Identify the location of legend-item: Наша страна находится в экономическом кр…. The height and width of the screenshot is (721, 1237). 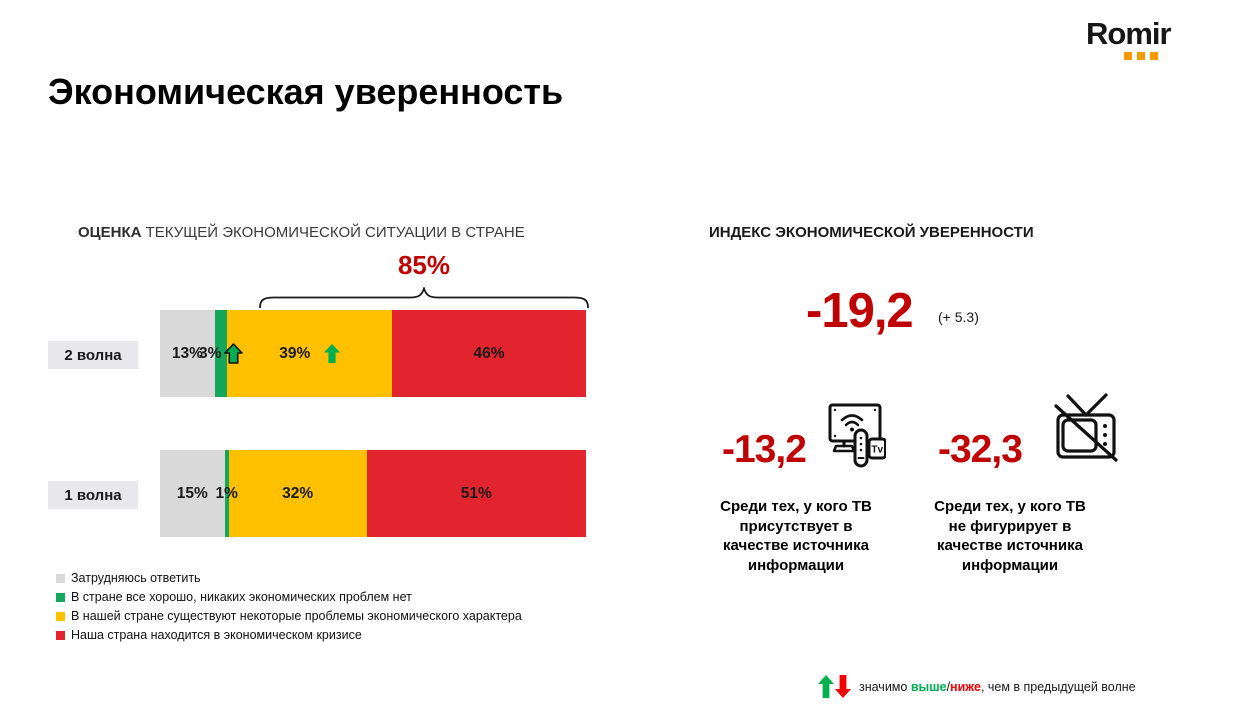
(289, 635).